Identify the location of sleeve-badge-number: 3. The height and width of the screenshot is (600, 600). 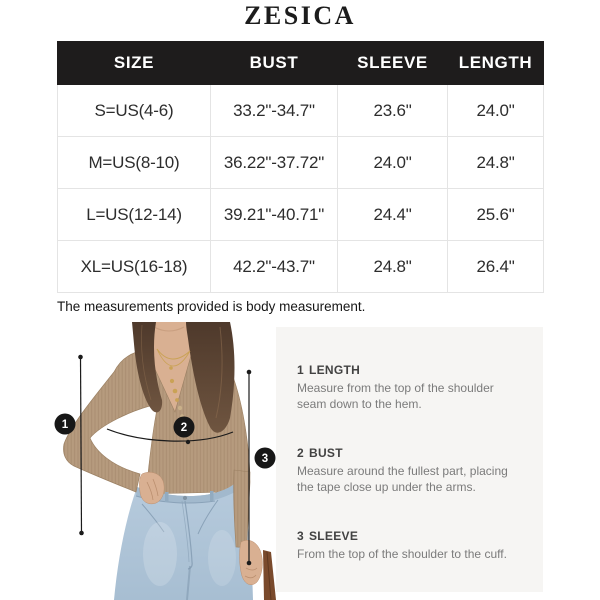
(265, 459).